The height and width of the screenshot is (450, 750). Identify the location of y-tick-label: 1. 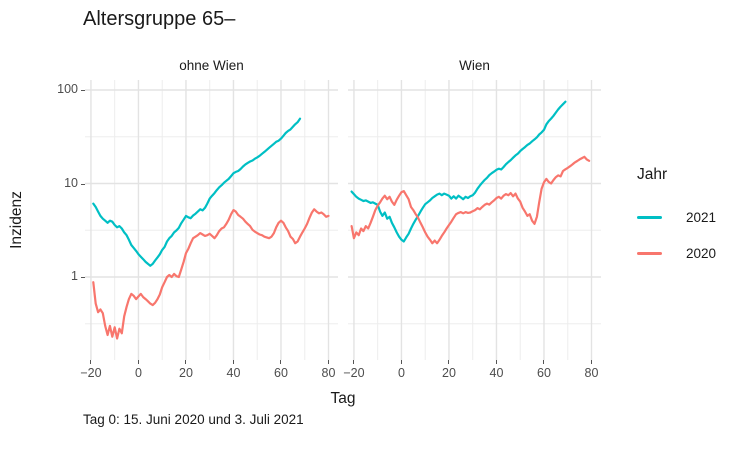
(74, 276).